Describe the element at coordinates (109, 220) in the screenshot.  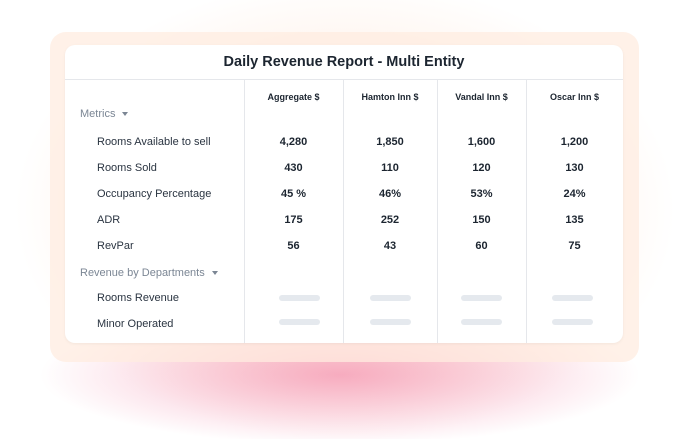
I see `row-label-adr: ADR` at that location.